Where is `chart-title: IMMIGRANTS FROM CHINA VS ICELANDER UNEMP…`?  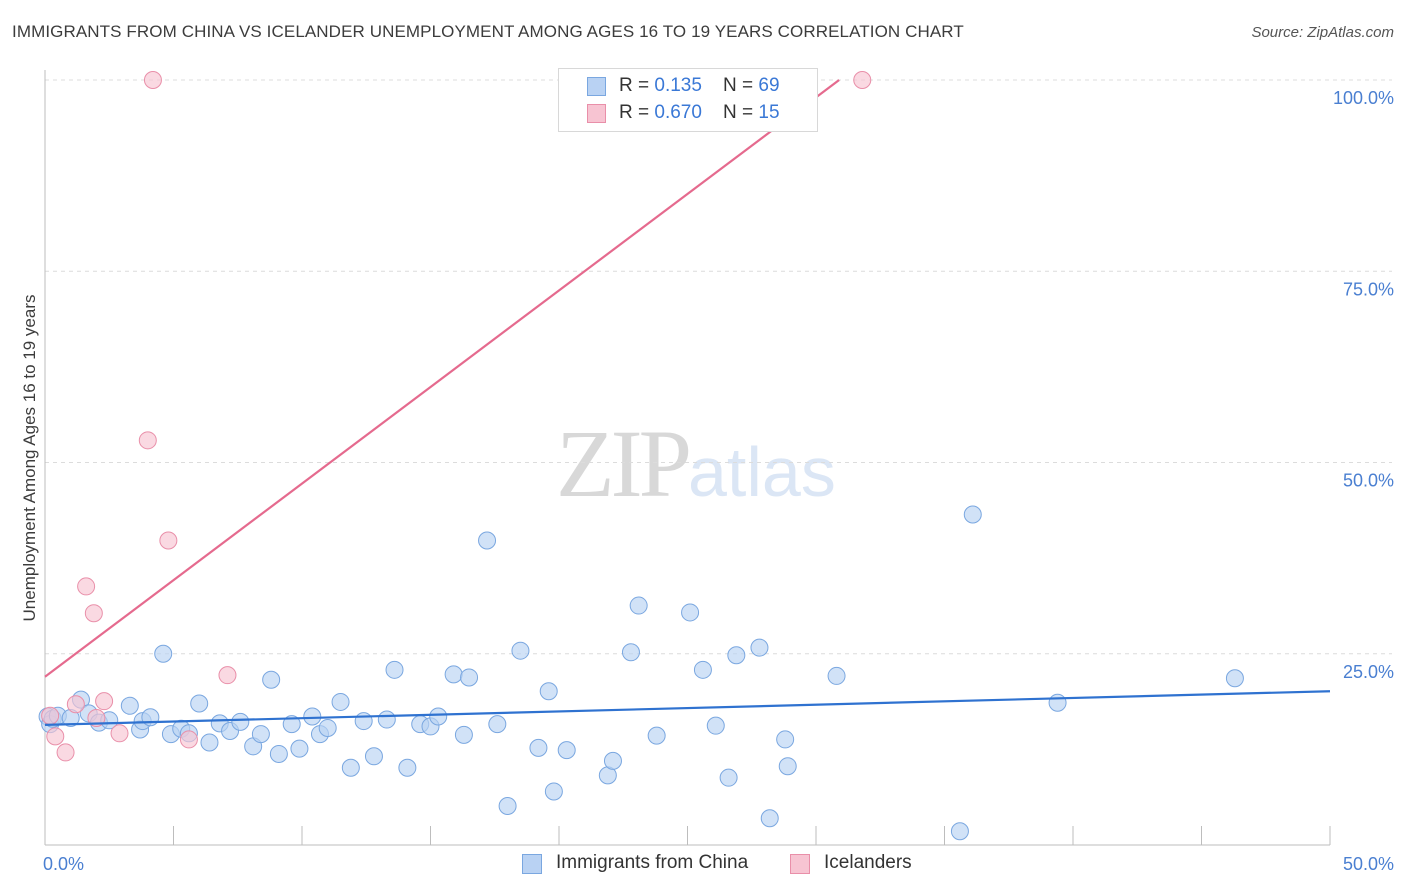 chart-title: IMMIGRANTS FROM CHINA VS ICELANDER UNEMP… is located at coordinates (488, 31).